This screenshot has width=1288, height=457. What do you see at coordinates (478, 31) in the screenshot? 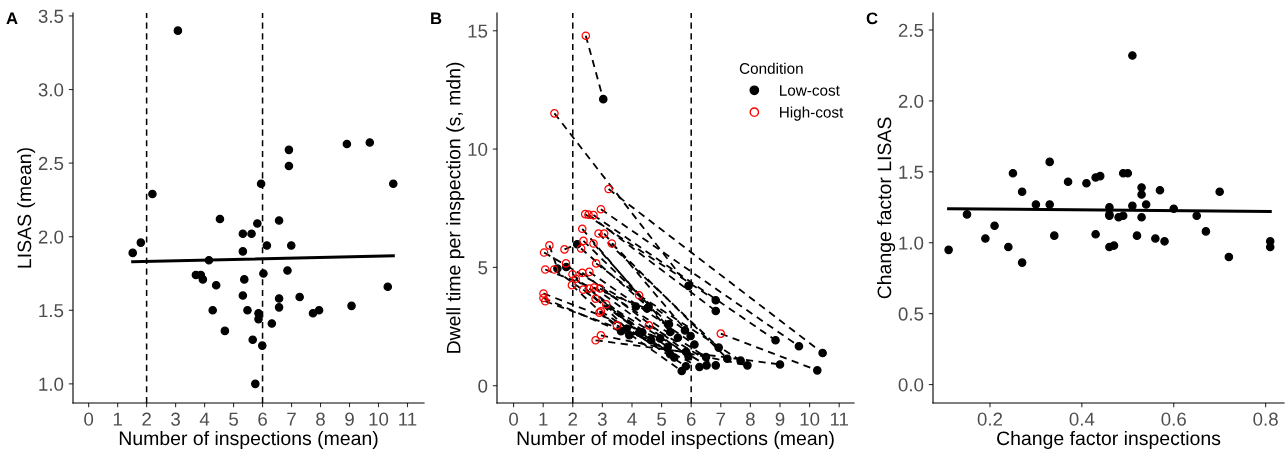
I see `y-tick-label: 15` at bounding box center [478, 31].